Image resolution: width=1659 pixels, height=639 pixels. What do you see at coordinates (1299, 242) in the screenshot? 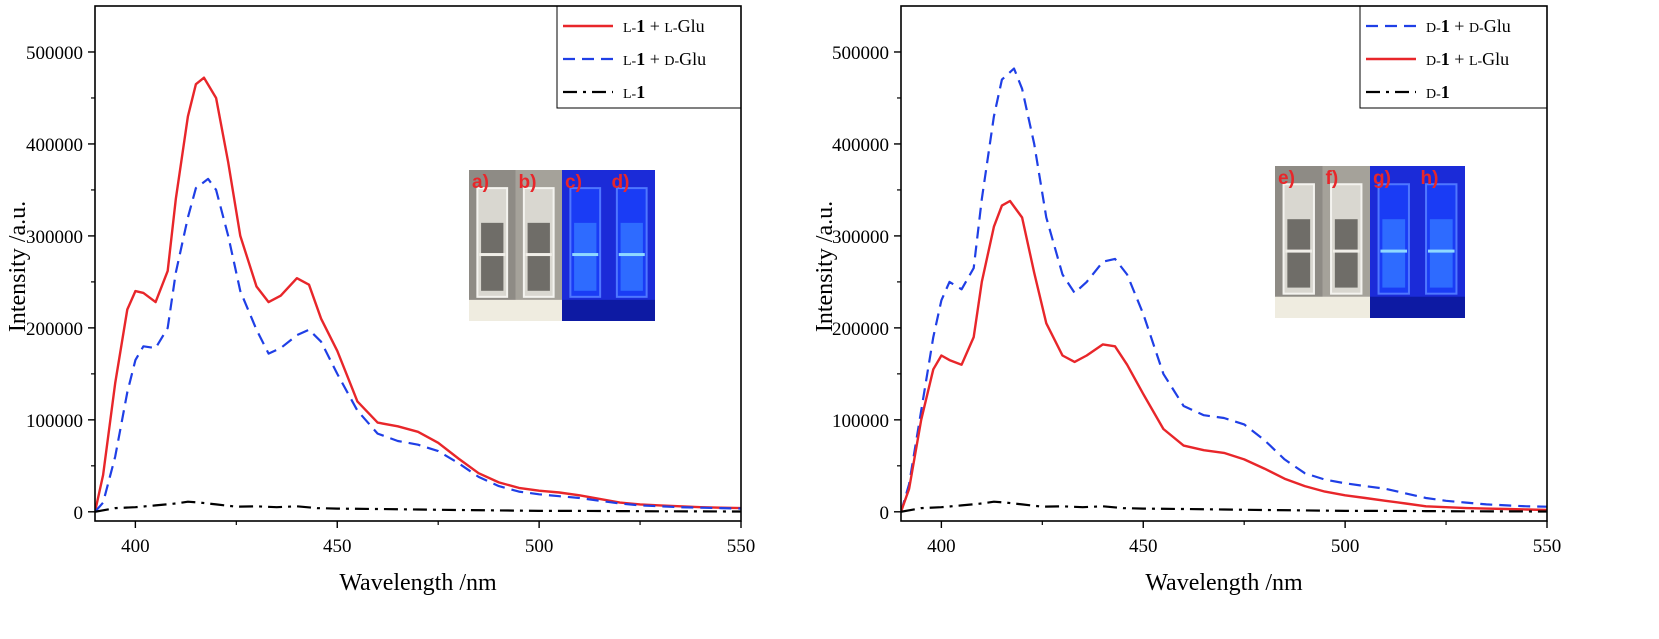
I see `cuvette: e)` at bounding box center [1299, 242].